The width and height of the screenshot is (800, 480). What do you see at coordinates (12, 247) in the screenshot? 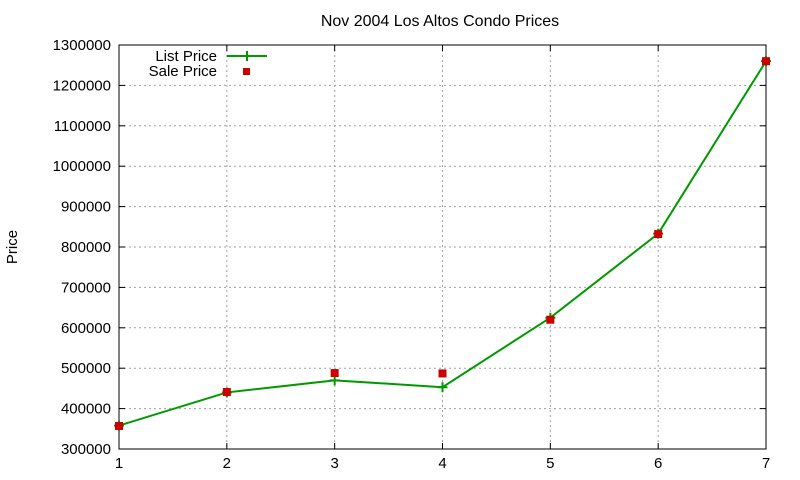
I see `y-axis-label: Price` at bounding box center [12, 247].